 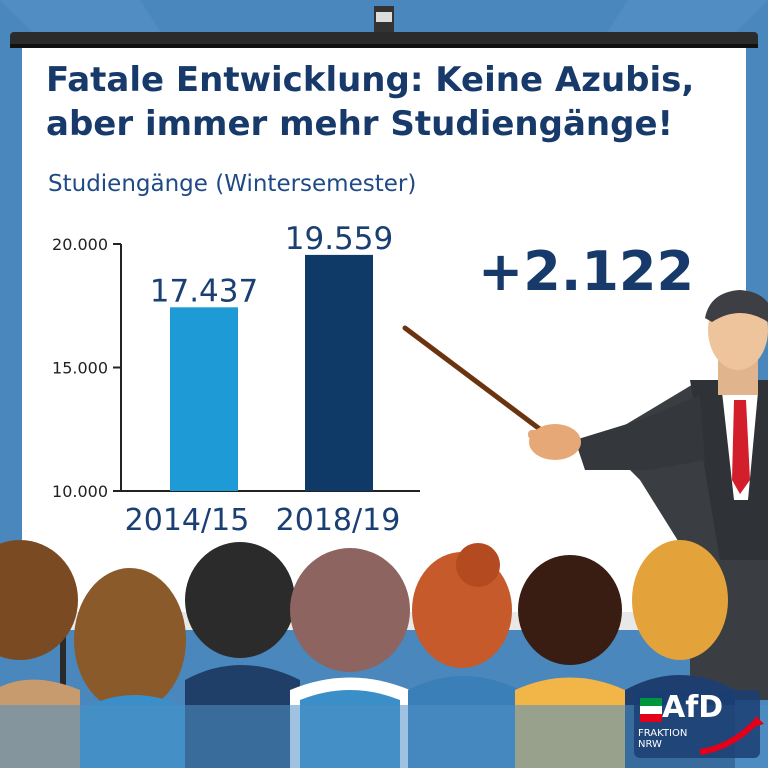 I want to click on bar-value-label: 19.559, so click(x=339, y=239).